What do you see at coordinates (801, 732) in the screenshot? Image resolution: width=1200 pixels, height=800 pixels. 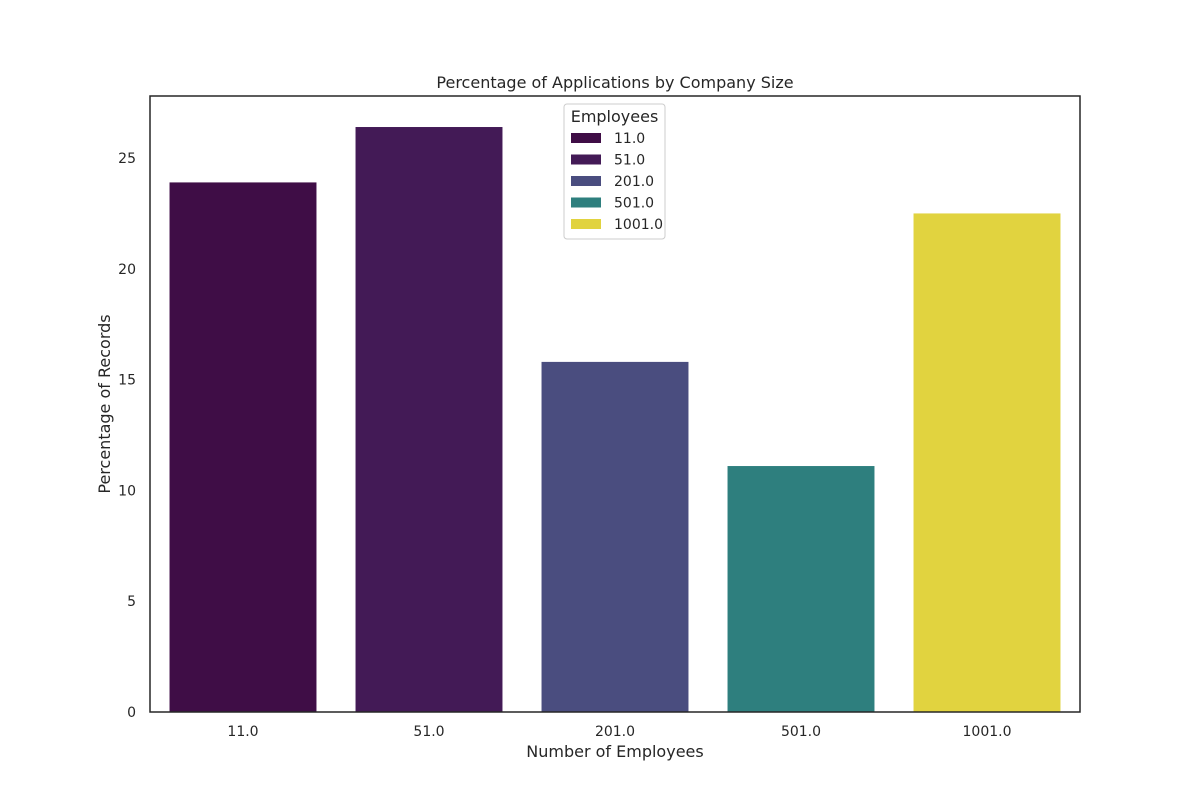 I see `x-tick-label: 501.0` at bounding box center [801, 732].